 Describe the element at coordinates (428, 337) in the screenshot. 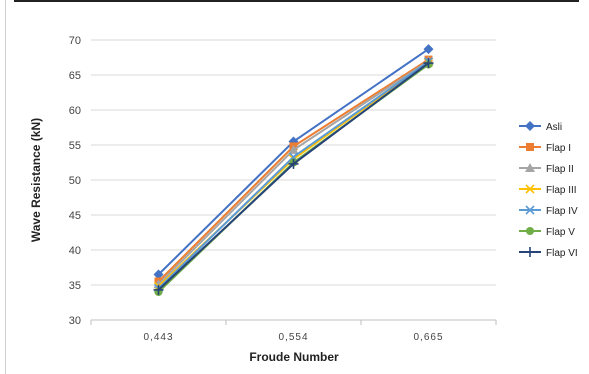

I see `x-tick-label: 0,665` at that location.